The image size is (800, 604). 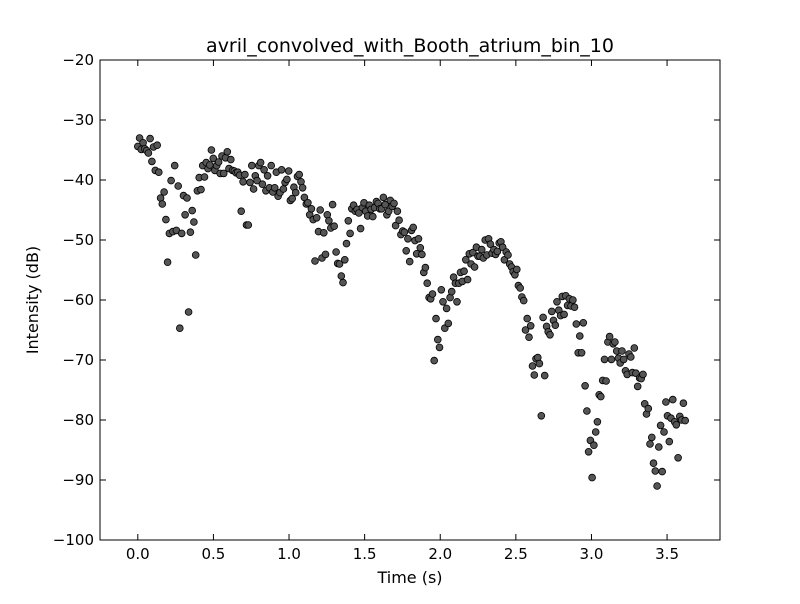 I want to click on y-tick-label: −70, so click(x=78, y=360).